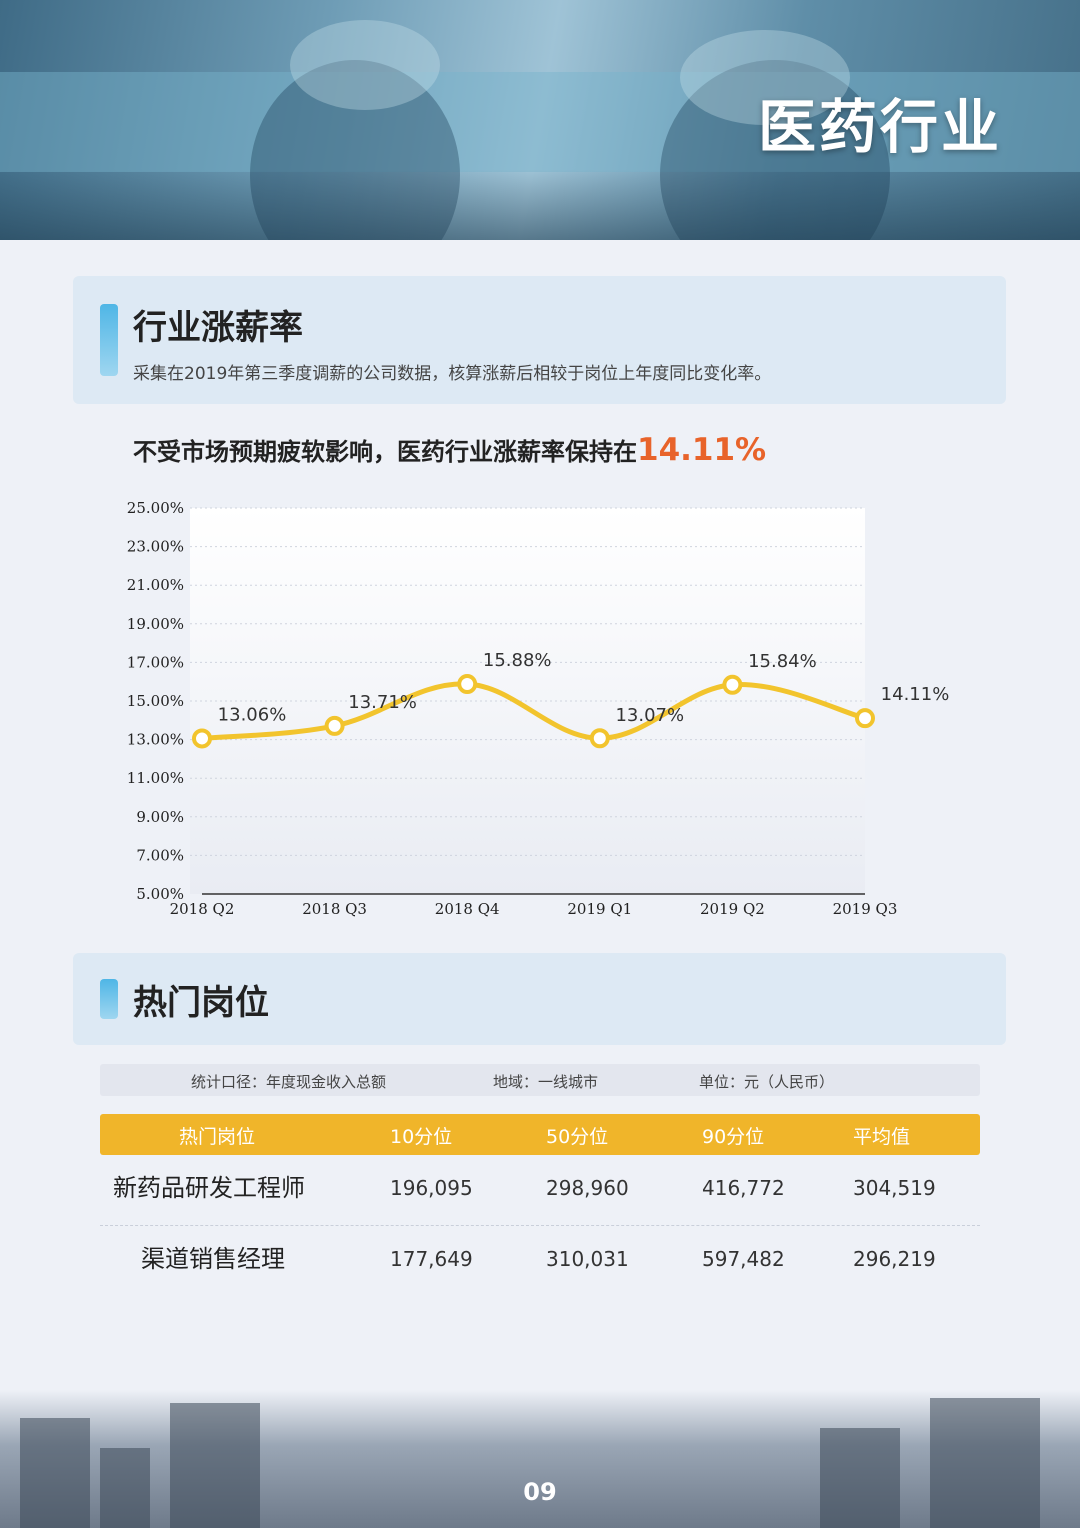 The image size is (1080, 1528). I want to click on x-tick-label: 2019 Q1, so click(599, 909).